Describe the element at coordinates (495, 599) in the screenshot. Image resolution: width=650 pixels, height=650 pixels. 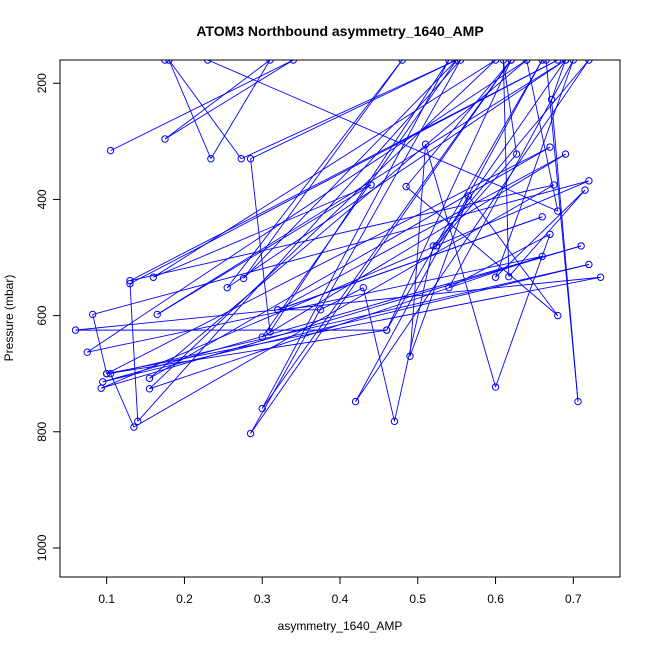
I see `x-tick-label: 0.6` at that location.